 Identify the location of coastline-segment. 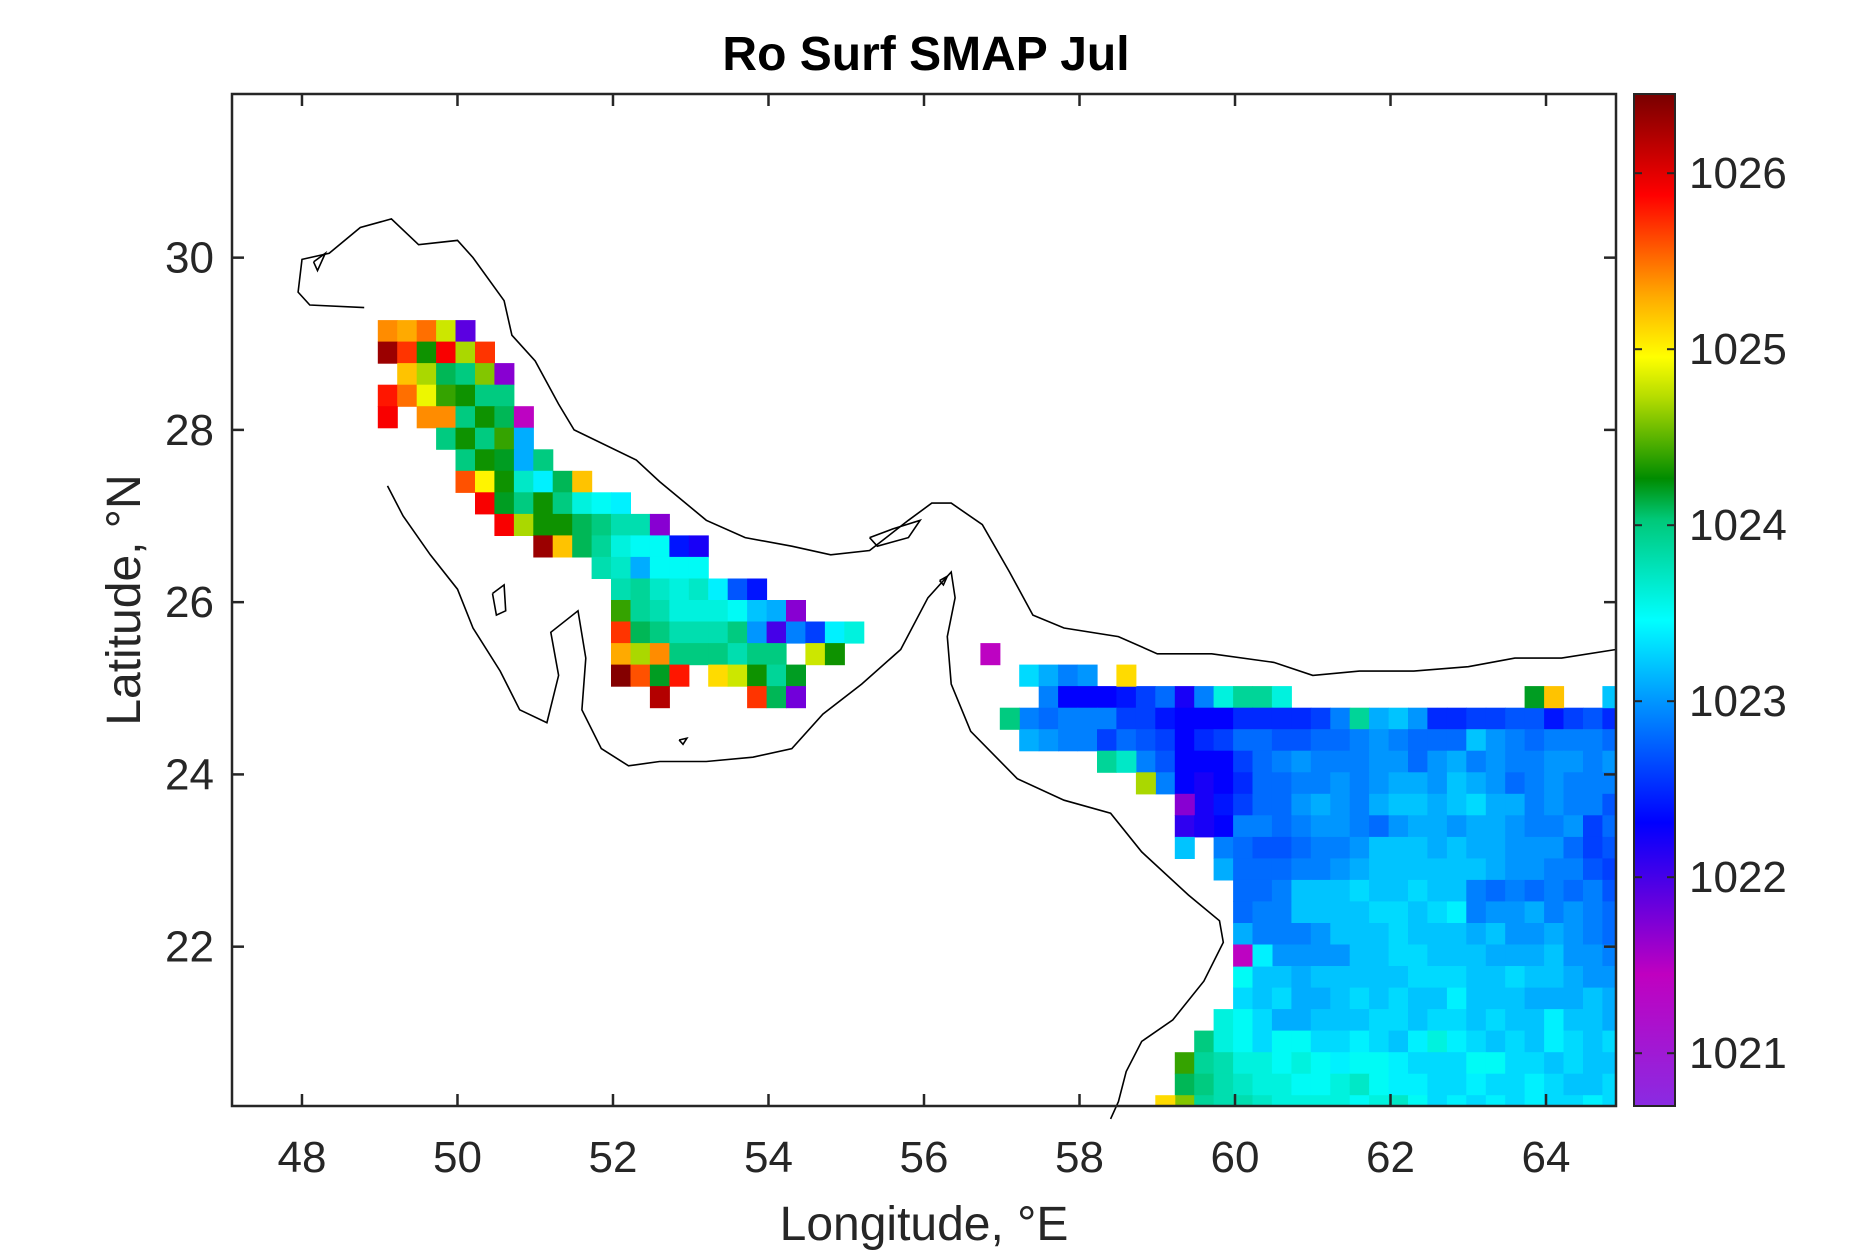
(320, 261).